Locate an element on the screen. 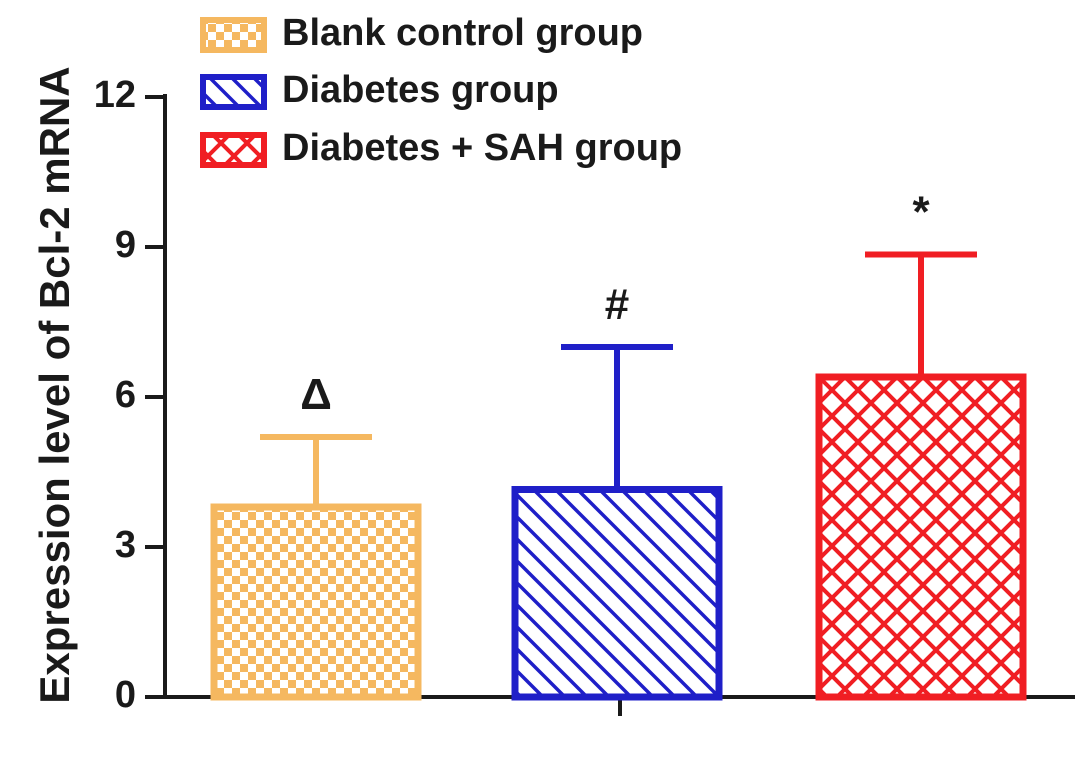  y-tick-label: 6 is located at coordinates (125, 395).